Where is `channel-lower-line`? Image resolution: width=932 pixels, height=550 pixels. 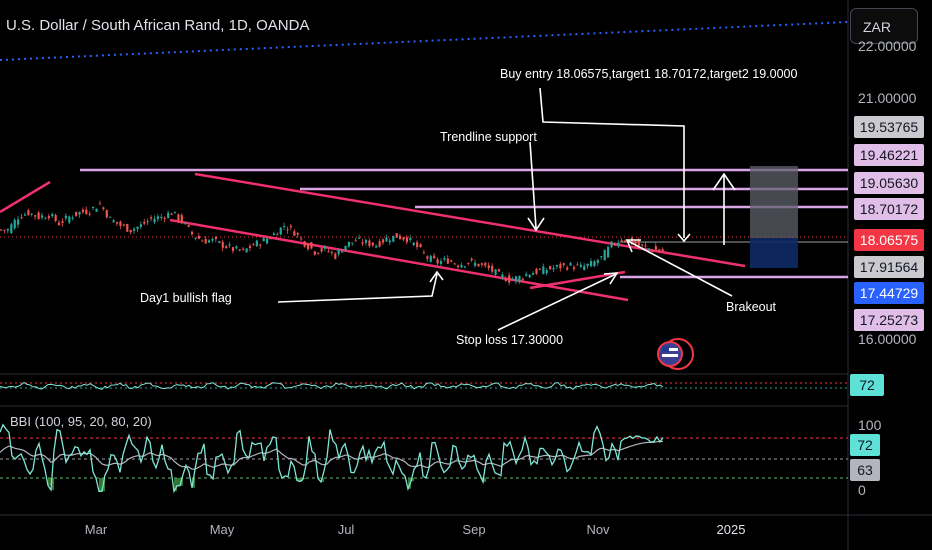 channel-lower-line is located at coordinates (399, 260).